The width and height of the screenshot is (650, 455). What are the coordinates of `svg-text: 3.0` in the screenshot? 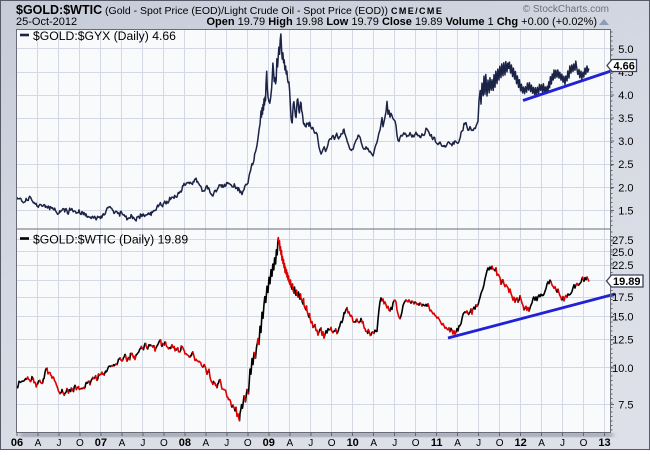 It's located at (625, 142).